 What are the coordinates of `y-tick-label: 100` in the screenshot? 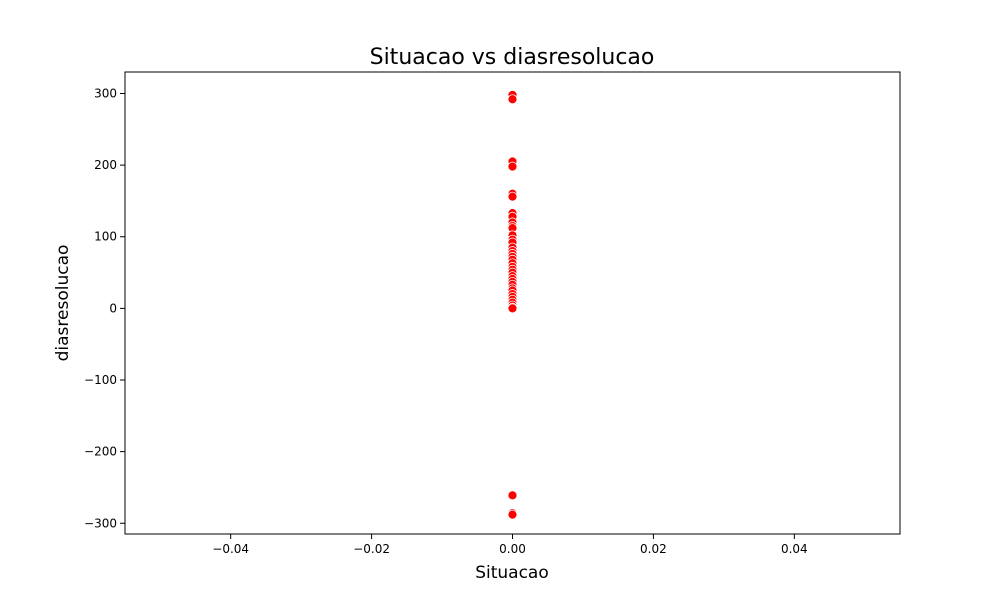 It's located at (105, 237).